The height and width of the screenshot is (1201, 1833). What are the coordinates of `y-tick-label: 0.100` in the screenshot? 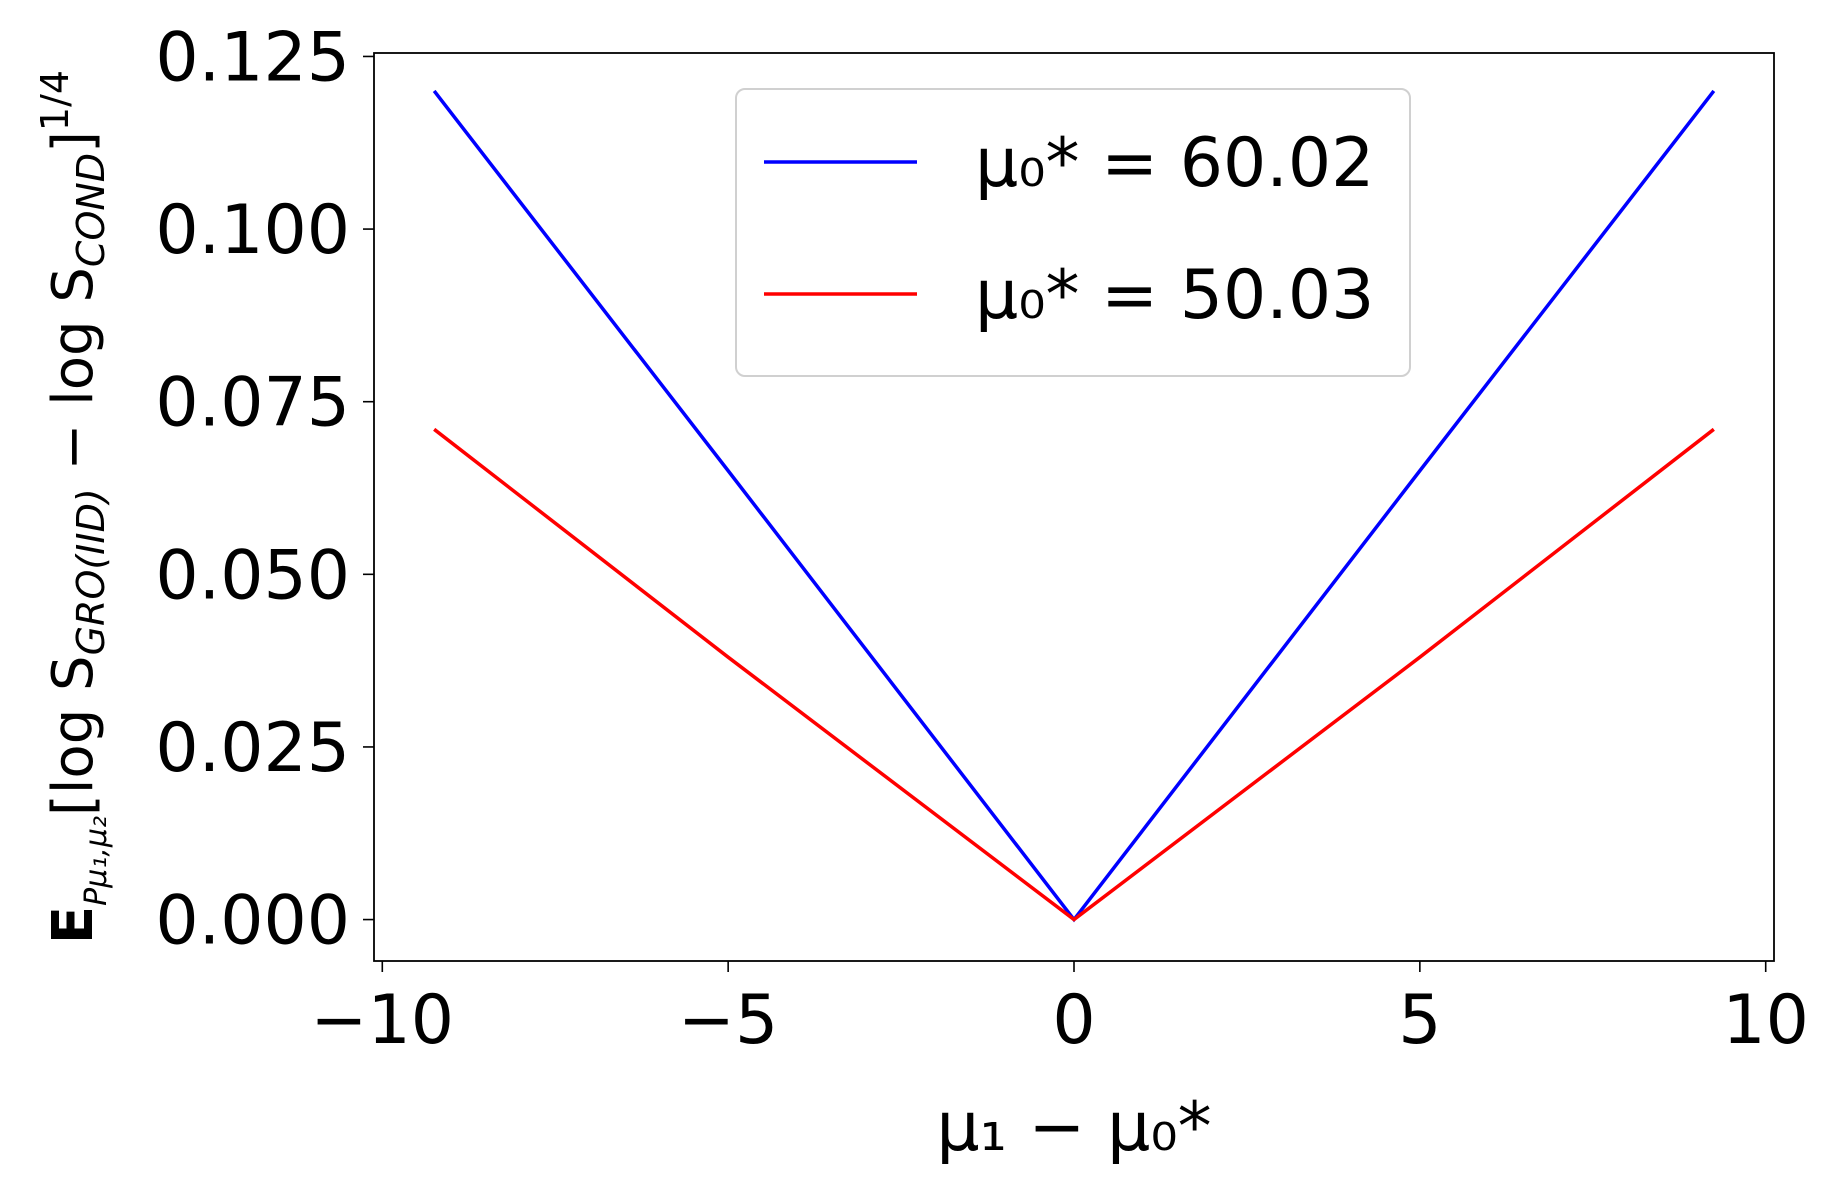 It's located at (252, 230).